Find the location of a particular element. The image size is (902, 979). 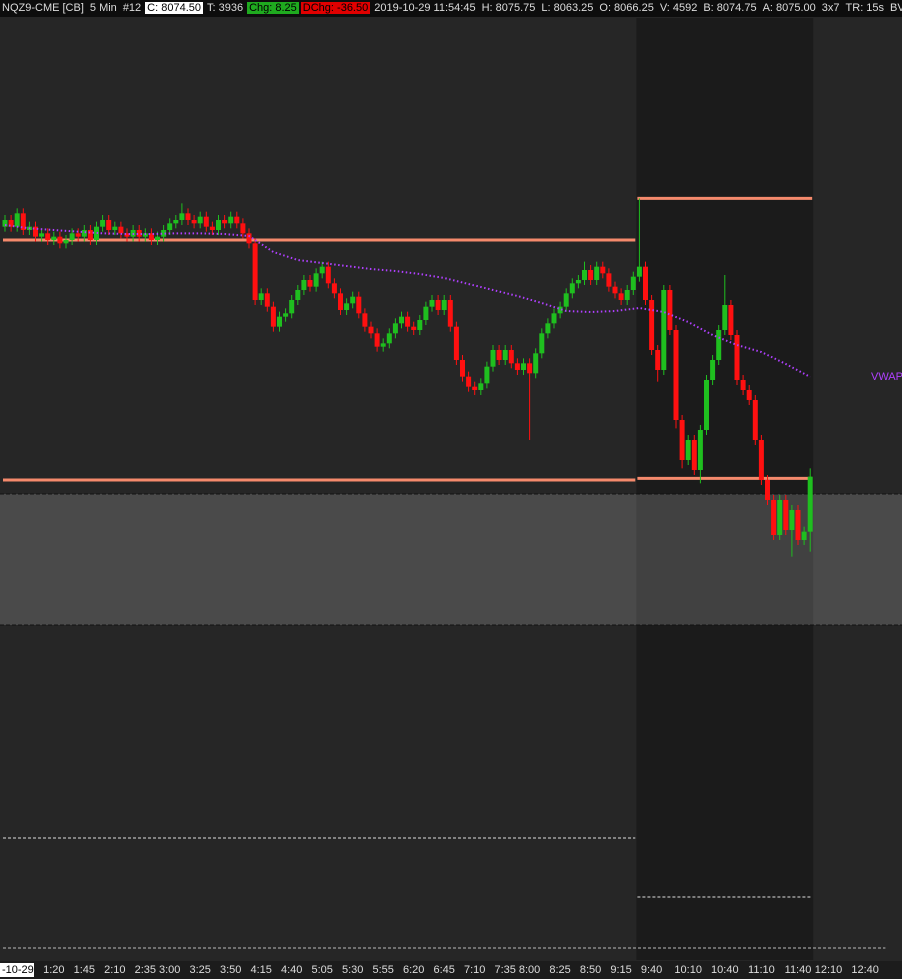

x-tick-label: 11:10 is located at coordinates (761, 970).